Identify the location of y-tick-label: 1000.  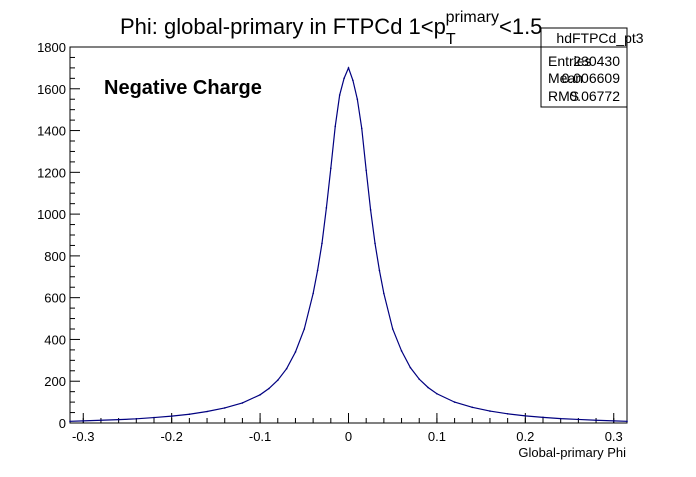
(51, 214).